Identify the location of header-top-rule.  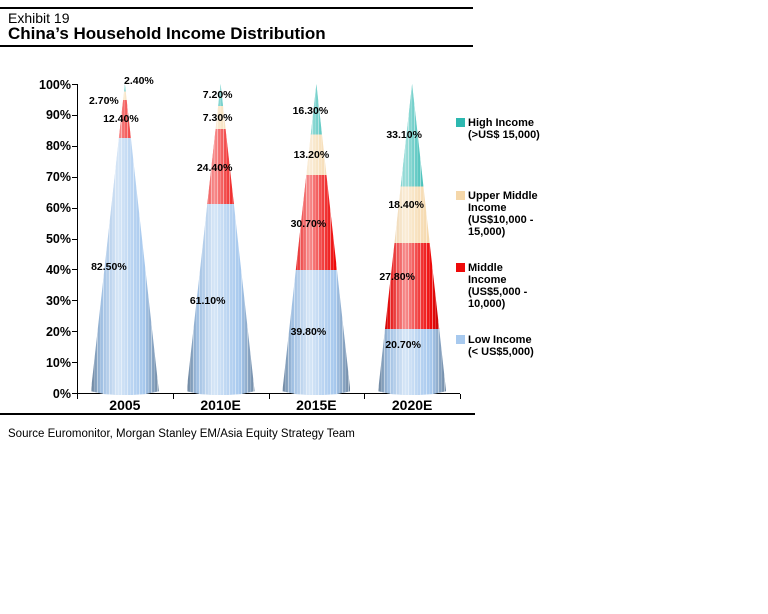
(236, 8).